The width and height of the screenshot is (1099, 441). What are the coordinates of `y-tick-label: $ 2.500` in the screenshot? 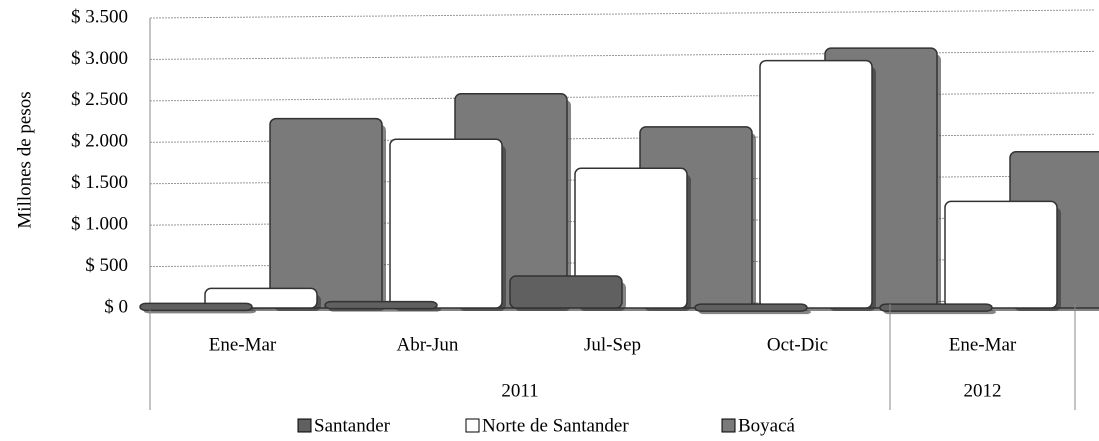 It's located at (99, 99).